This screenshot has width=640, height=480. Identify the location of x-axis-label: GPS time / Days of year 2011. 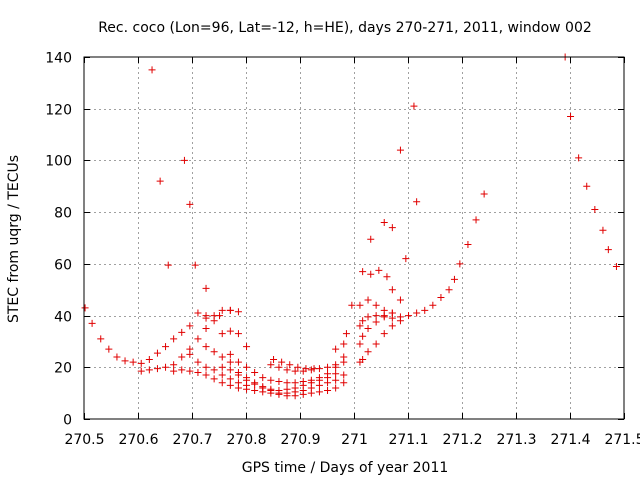
(345, 468).